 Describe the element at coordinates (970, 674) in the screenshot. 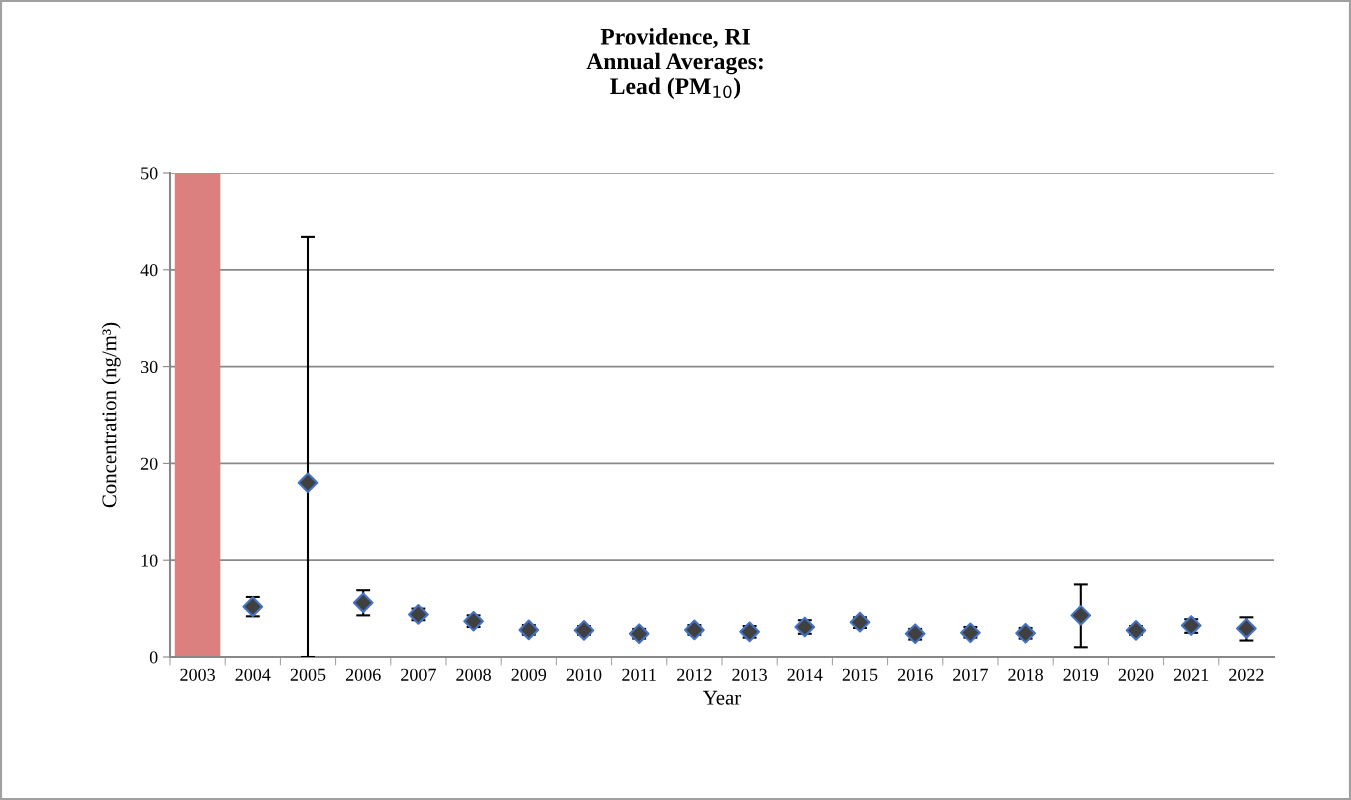

I see `x-tick-label: 2017` at that location.